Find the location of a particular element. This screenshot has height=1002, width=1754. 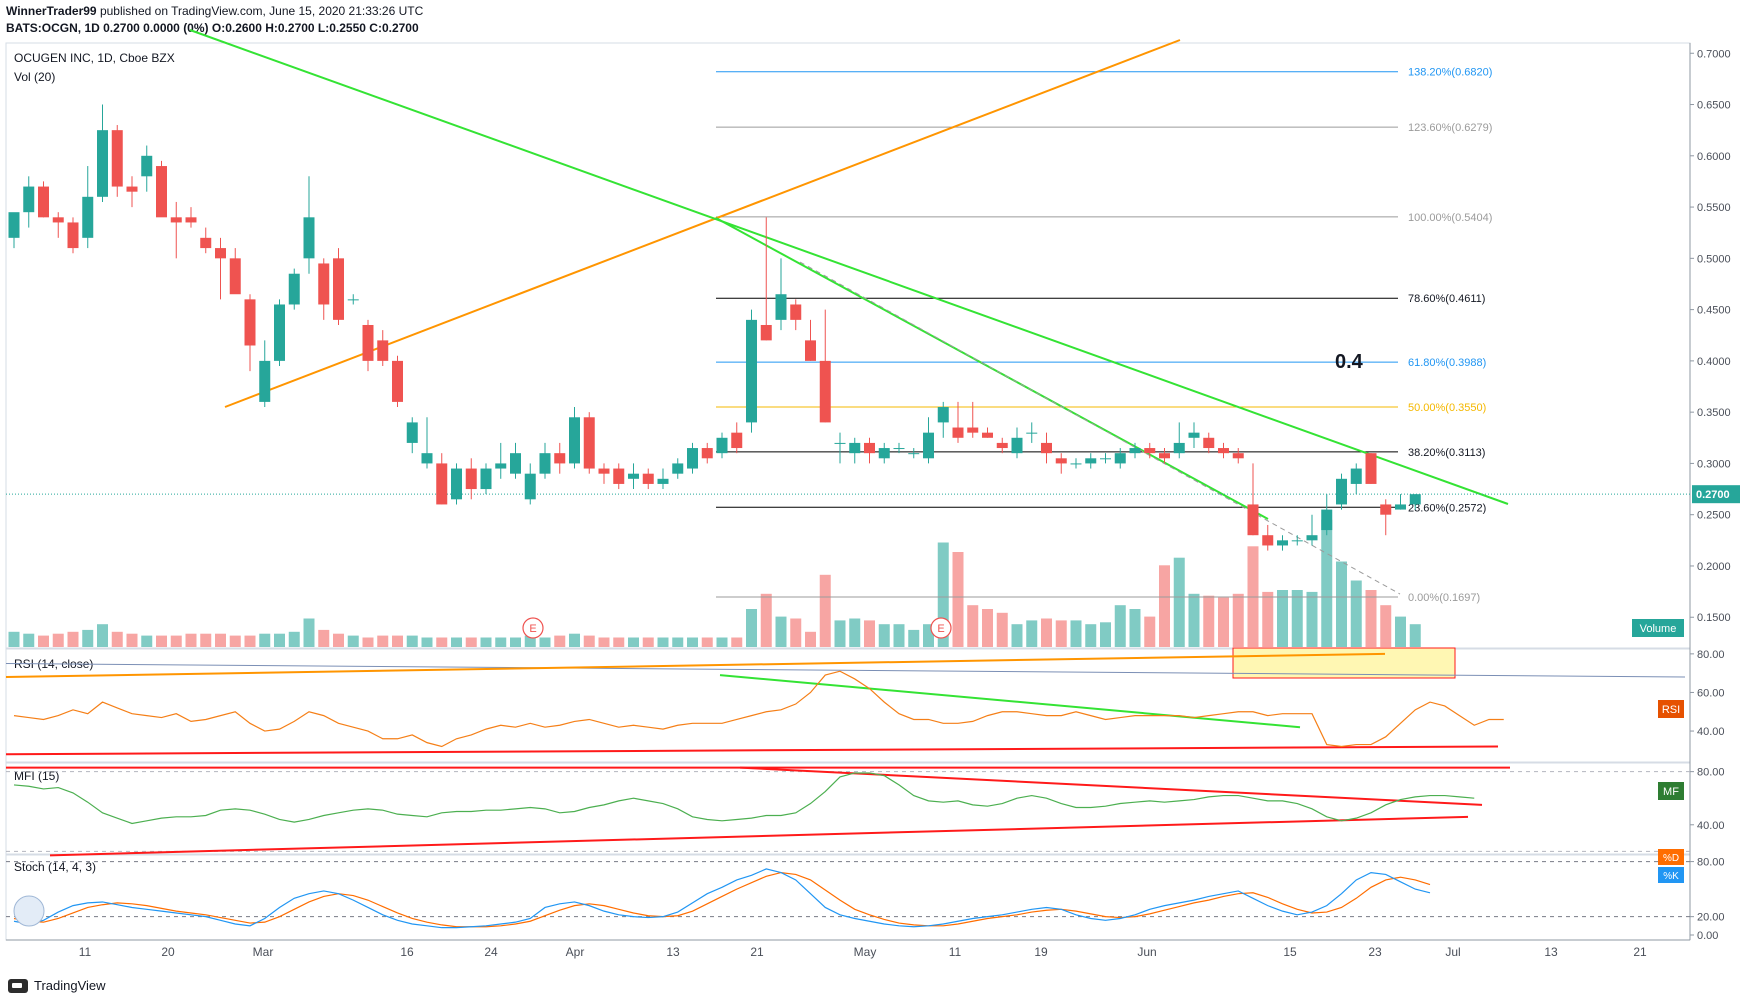

earnings-marker-label: E is located at coordinates (532, 629).